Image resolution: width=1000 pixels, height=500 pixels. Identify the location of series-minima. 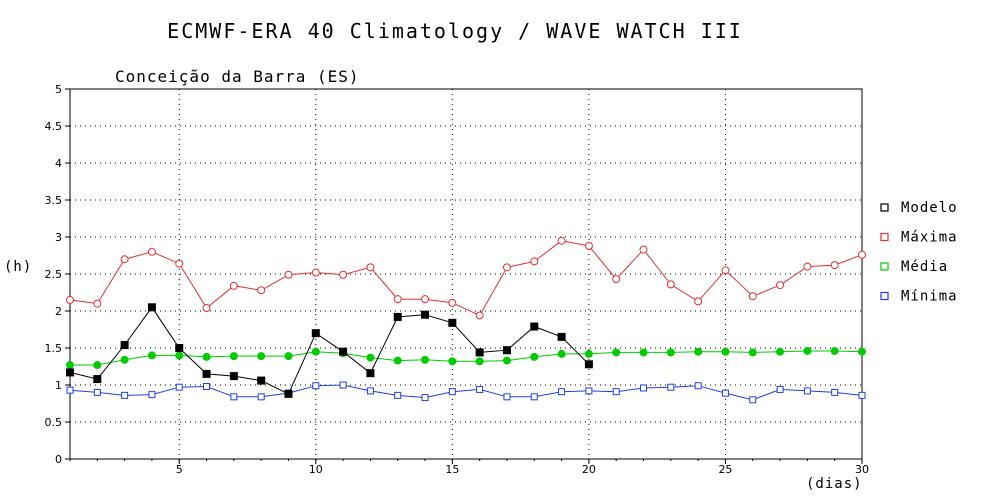
(466, 392).